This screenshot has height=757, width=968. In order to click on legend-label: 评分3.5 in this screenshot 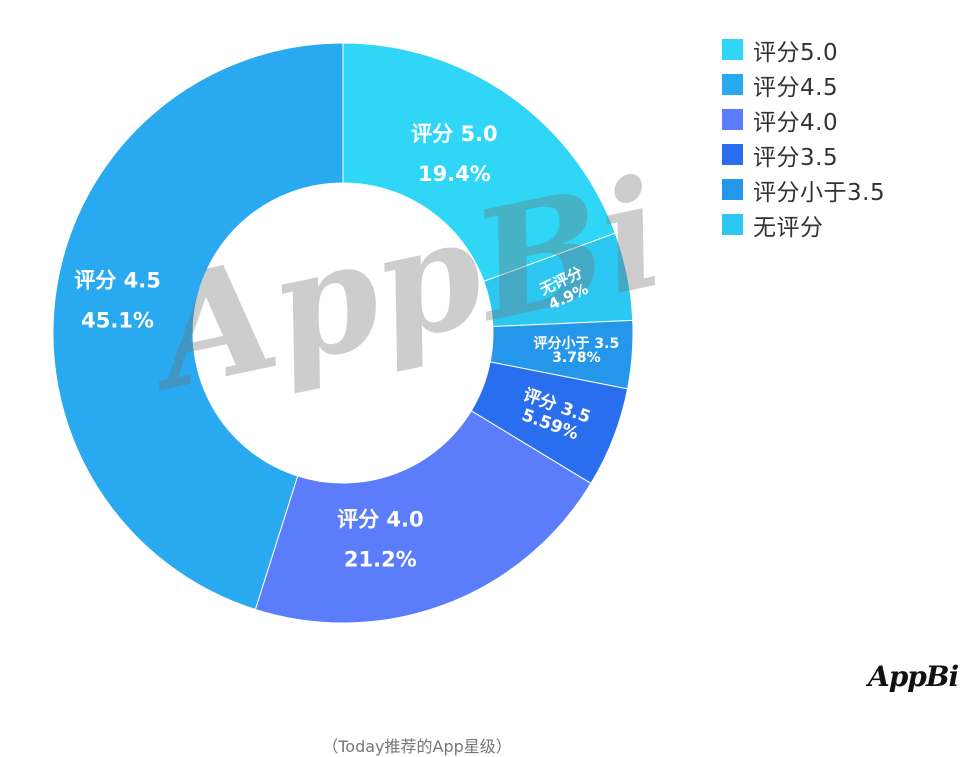, I will do `click(796, 157)`.